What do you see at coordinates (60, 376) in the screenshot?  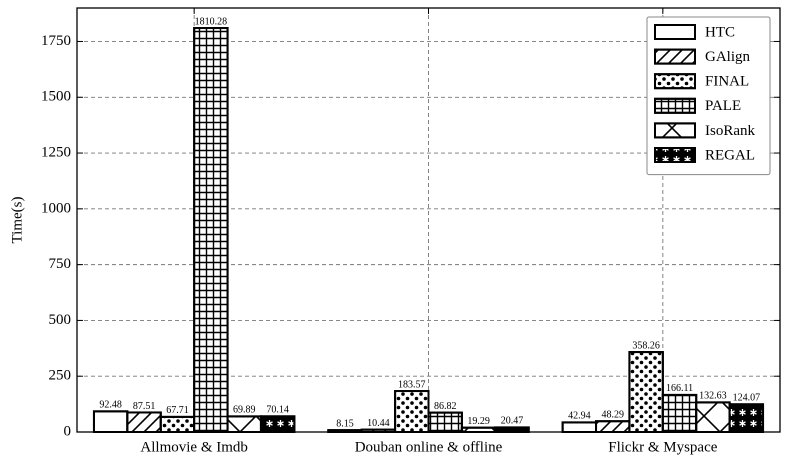 I see `y-tick-label: 250` at bounding box center [60, 376].